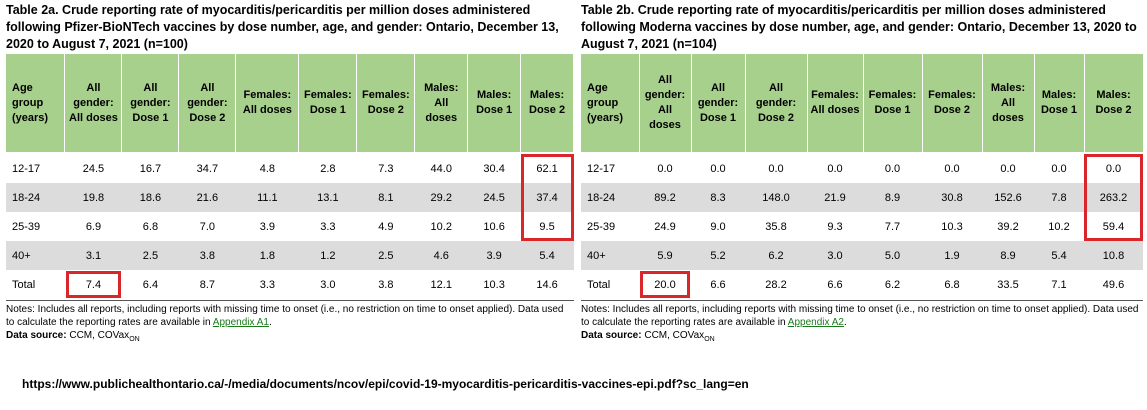 The width and height of the screenshot is (1147, 410). Describe the element at coordinates (892, 226) in the screenshot. I see `table-cell: 7.7` at that location.